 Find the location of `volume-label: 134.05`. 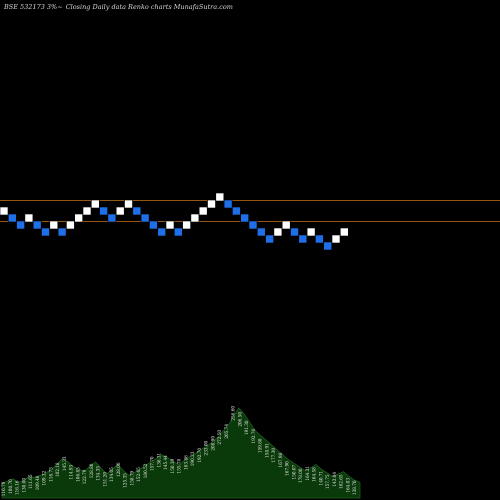

volume-label: 134.05 is located at coordinates (111, 474).